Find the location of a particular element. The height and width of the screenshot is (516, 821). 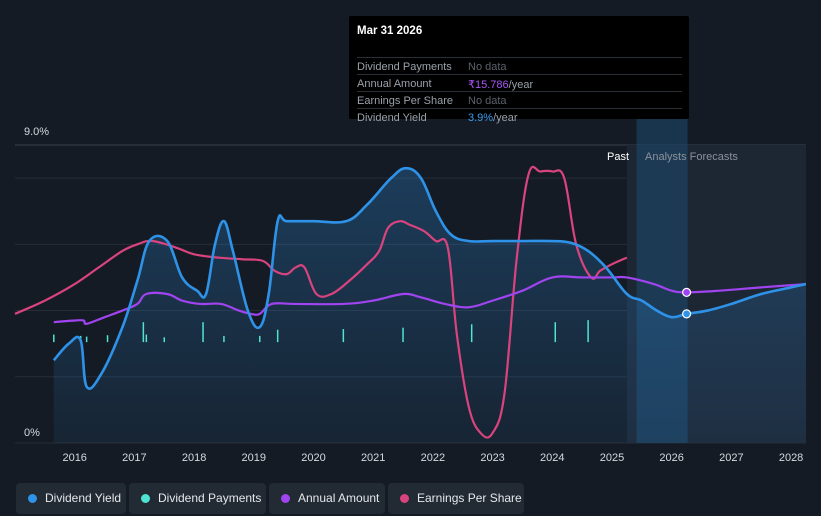

x-tick-label: 2026 is located at coordinates (671, 458).